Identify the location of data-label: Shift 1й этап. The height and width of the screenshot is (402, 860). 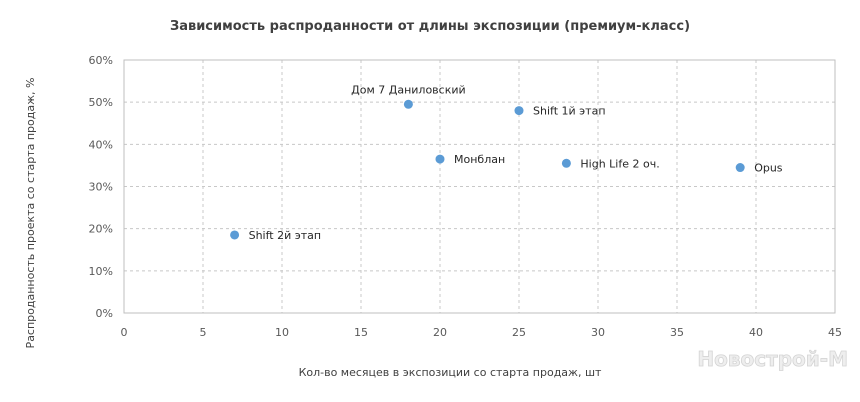
(569, 111).